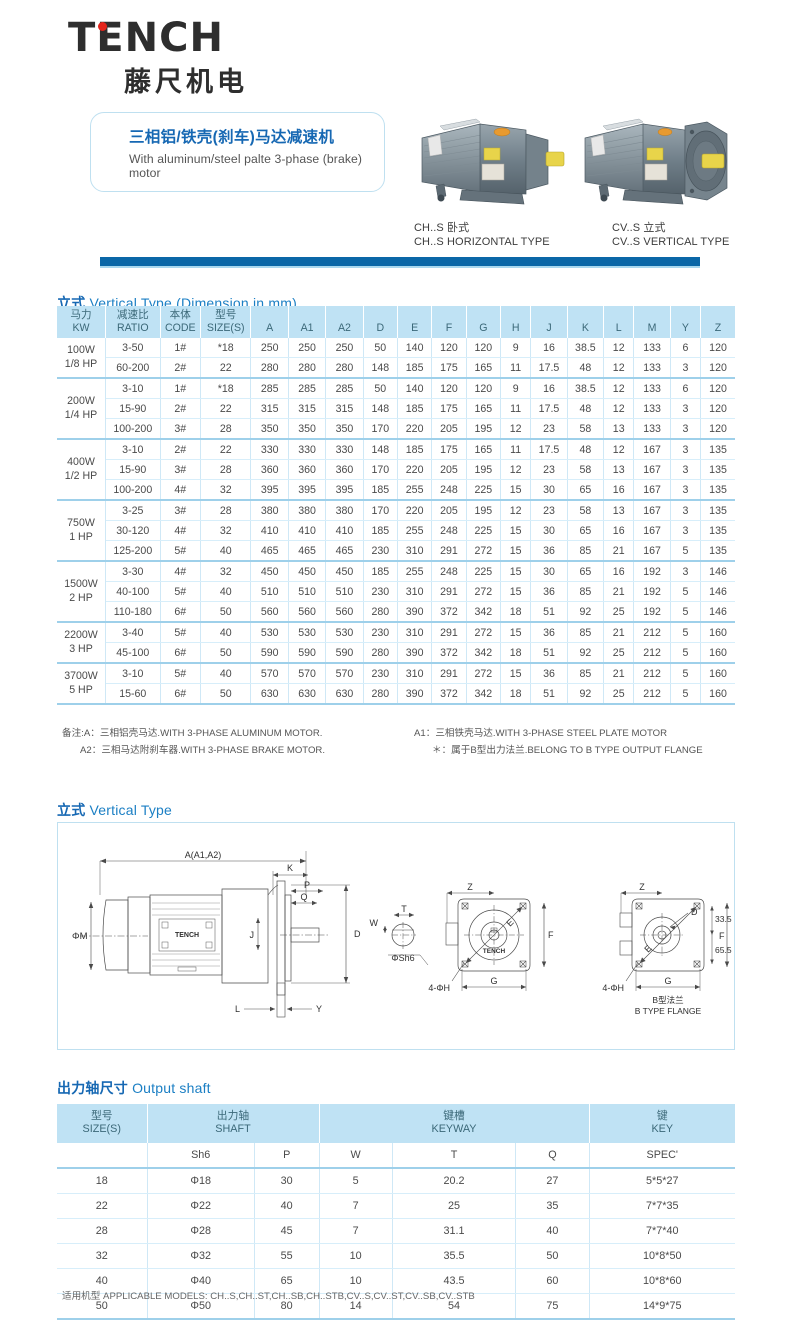 This screenshot has width=792, height=1320. Describe the element at coordinates (380, 551) in the screenshot. I see `cell-d: 230` at that location.